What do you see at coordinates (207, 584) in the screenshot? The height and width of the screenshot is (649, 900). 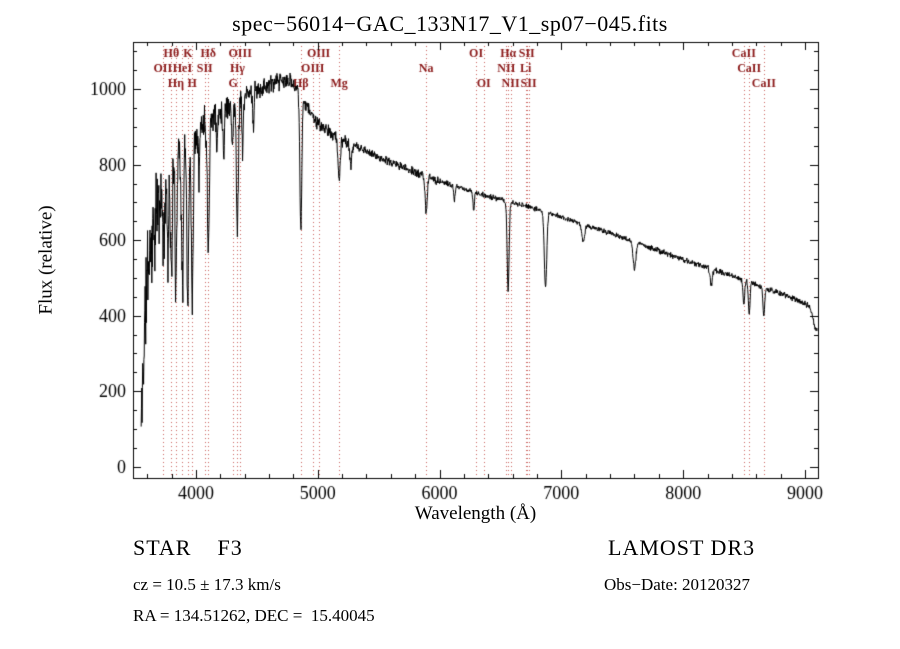 I see `radial-velocity-text: cz = 10.5 ± 17.3 km/s` at bounding box center [207, 584].